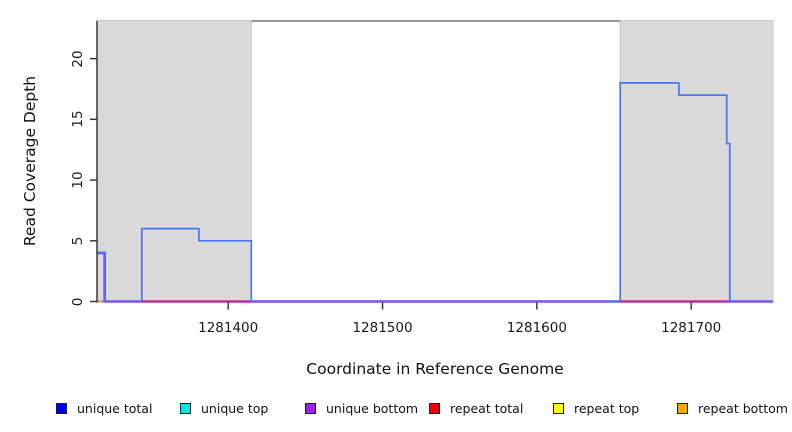 Image resolution: width=792 pixels, height=432 pixels. What do you see at coordinates (435, 369) in the screenshot?
I see `x-axis-title: Coordinate in Reference Genome` at bounding box center [435, 369].